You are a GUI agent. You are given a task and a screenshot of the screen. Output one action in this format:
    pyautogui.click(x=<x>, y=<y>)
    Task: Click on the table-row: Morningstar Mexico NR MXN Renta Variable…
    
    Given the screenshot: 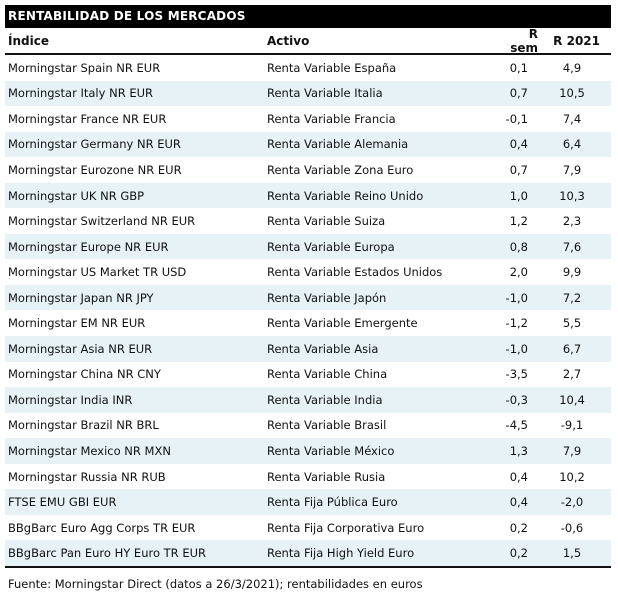 What is the action you would take?
    pyautogui.click(x=308, y=451)
    